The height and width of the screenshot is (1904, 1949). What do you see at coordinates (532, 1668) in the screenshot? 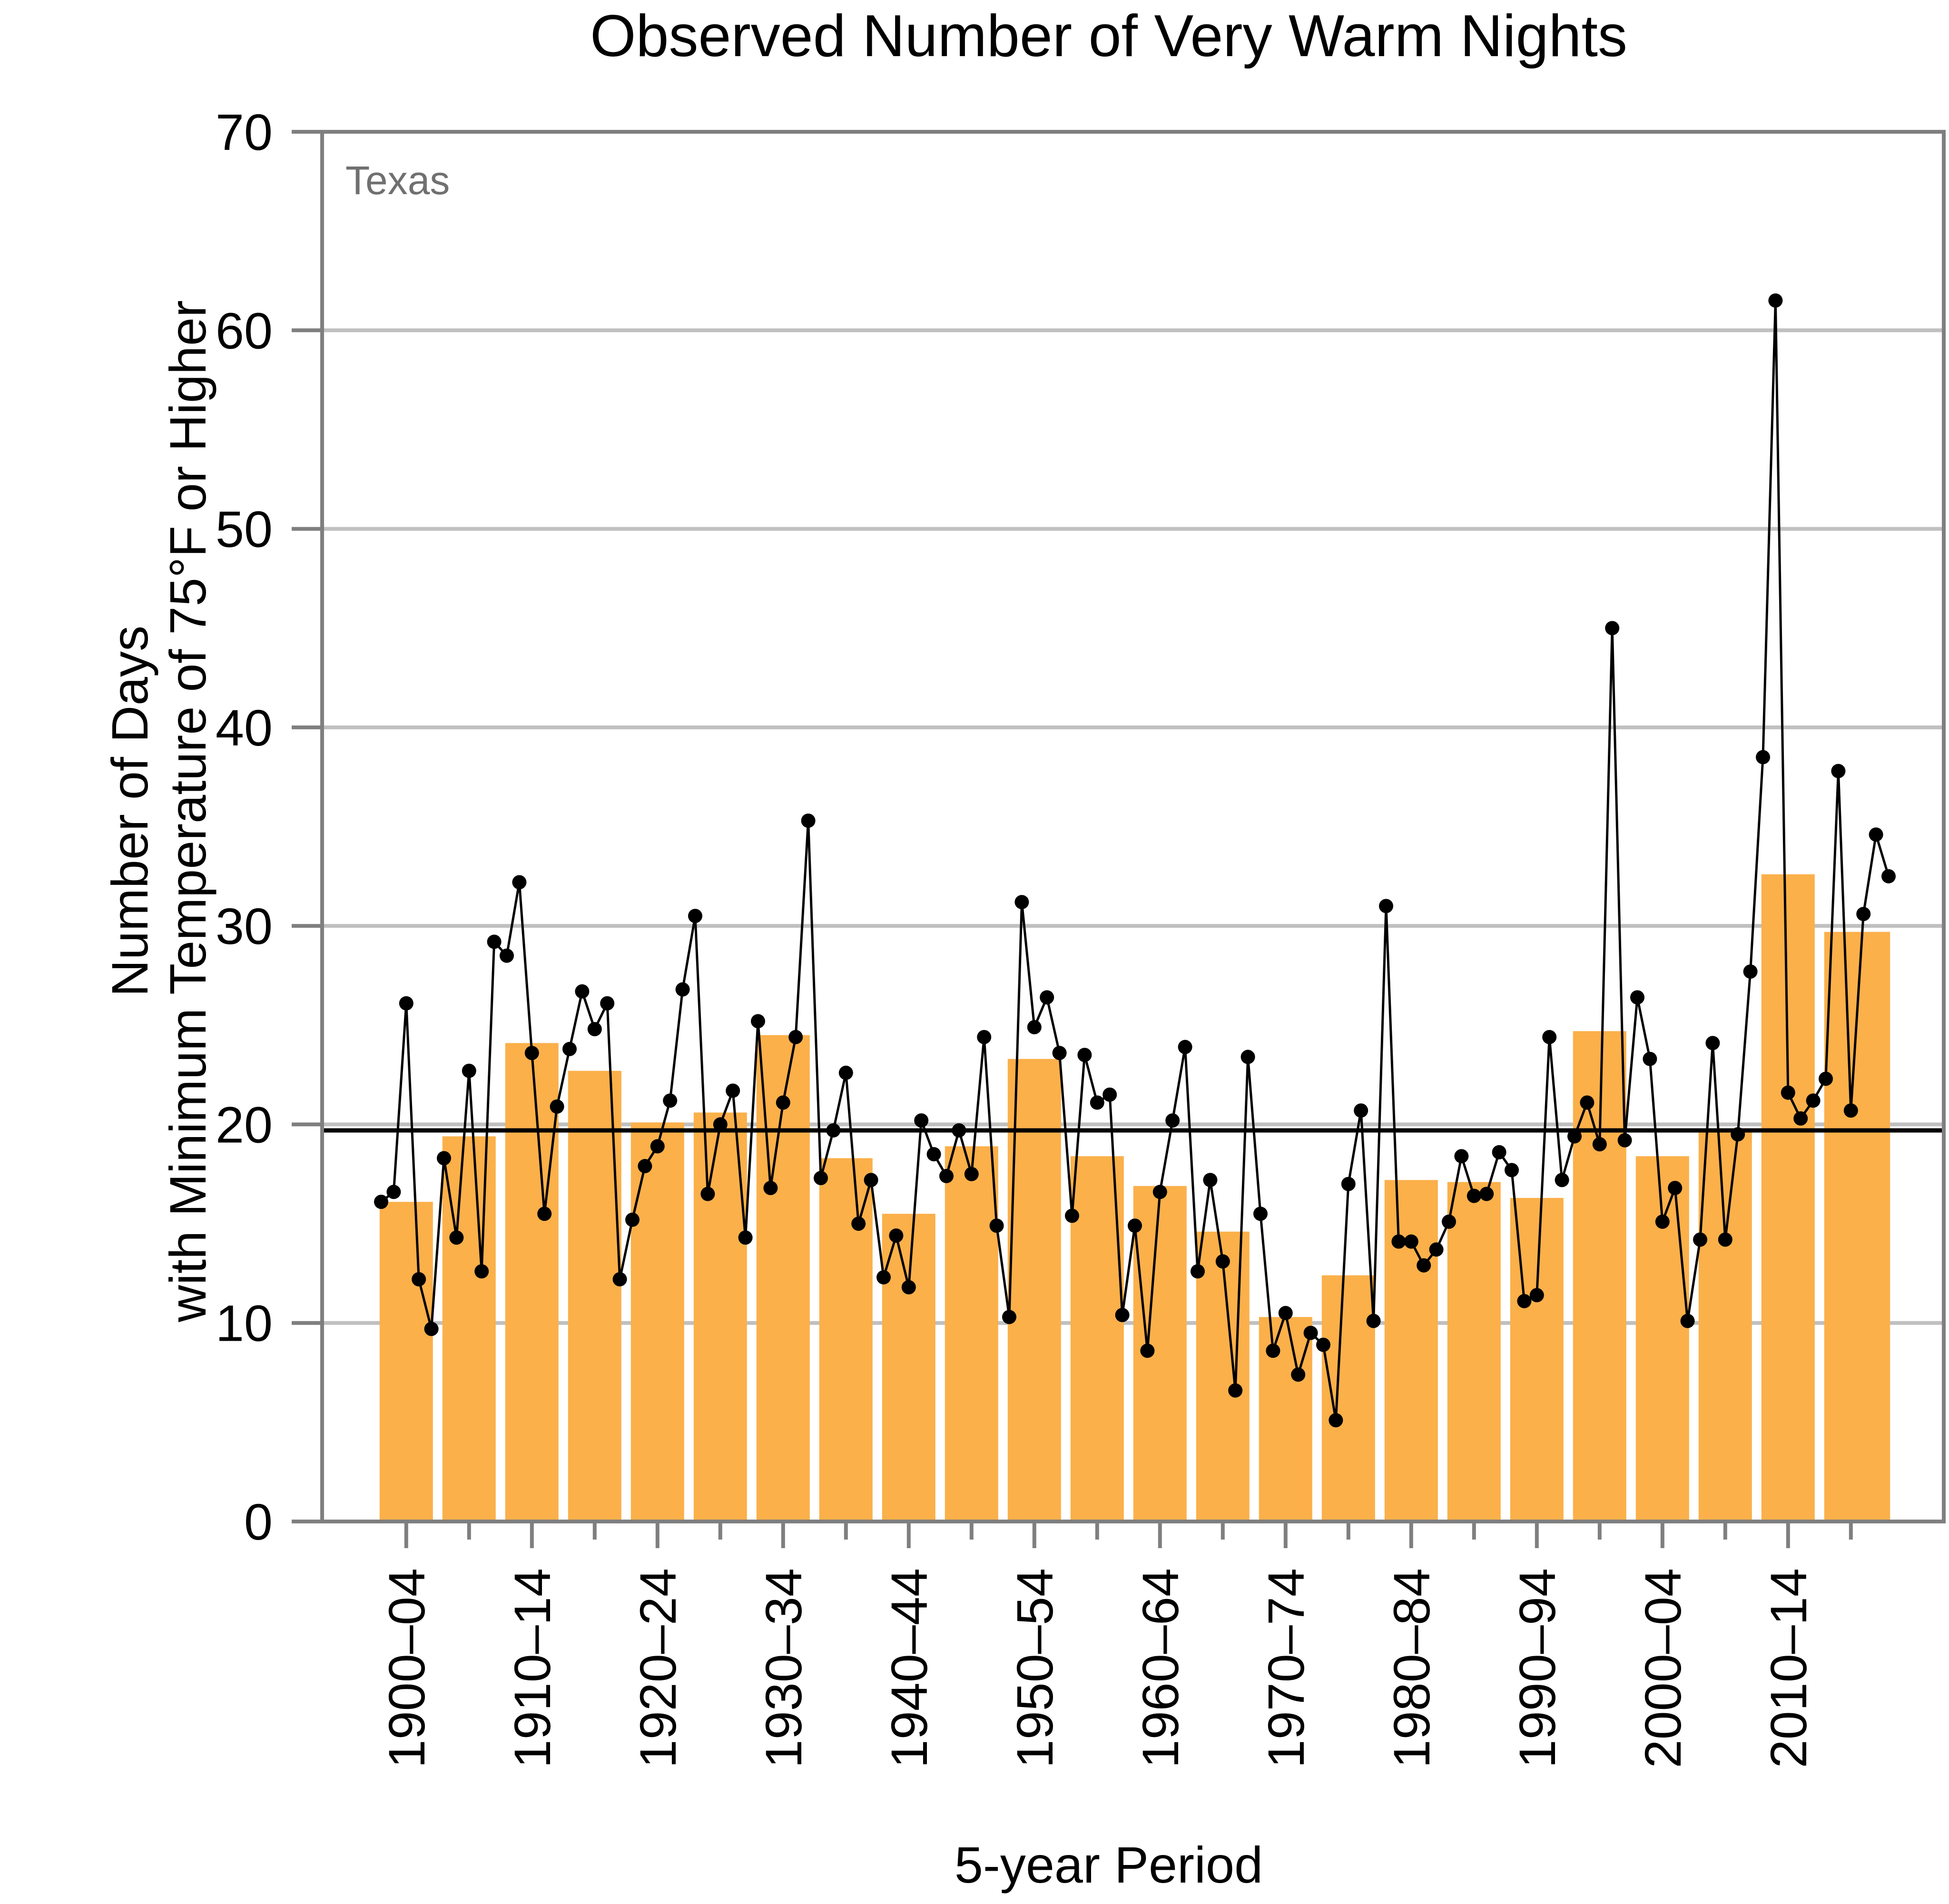
I see `x-tick-label-1910–14: 1910–14` at bounding box center [532, 1668].